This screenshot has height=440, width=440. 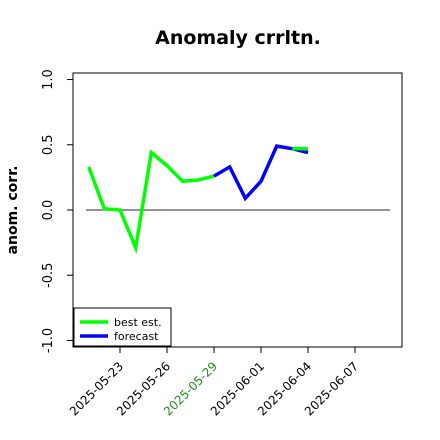 What do you see at coordinates (238, 38) in the screenshot?
I see `chart-title: Anomaly crrltn.` at bounding box center [238, 38].